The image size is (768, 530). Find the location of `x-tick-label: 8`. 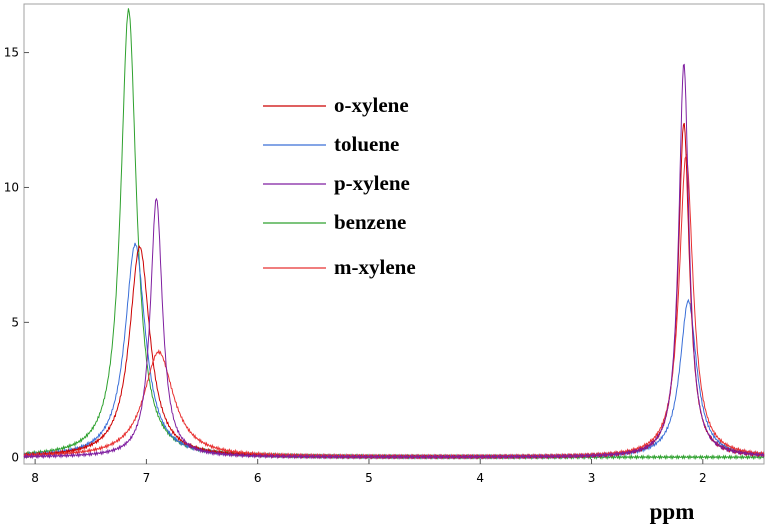

x-tick-label: 8 is located at coordinates (35, 478).